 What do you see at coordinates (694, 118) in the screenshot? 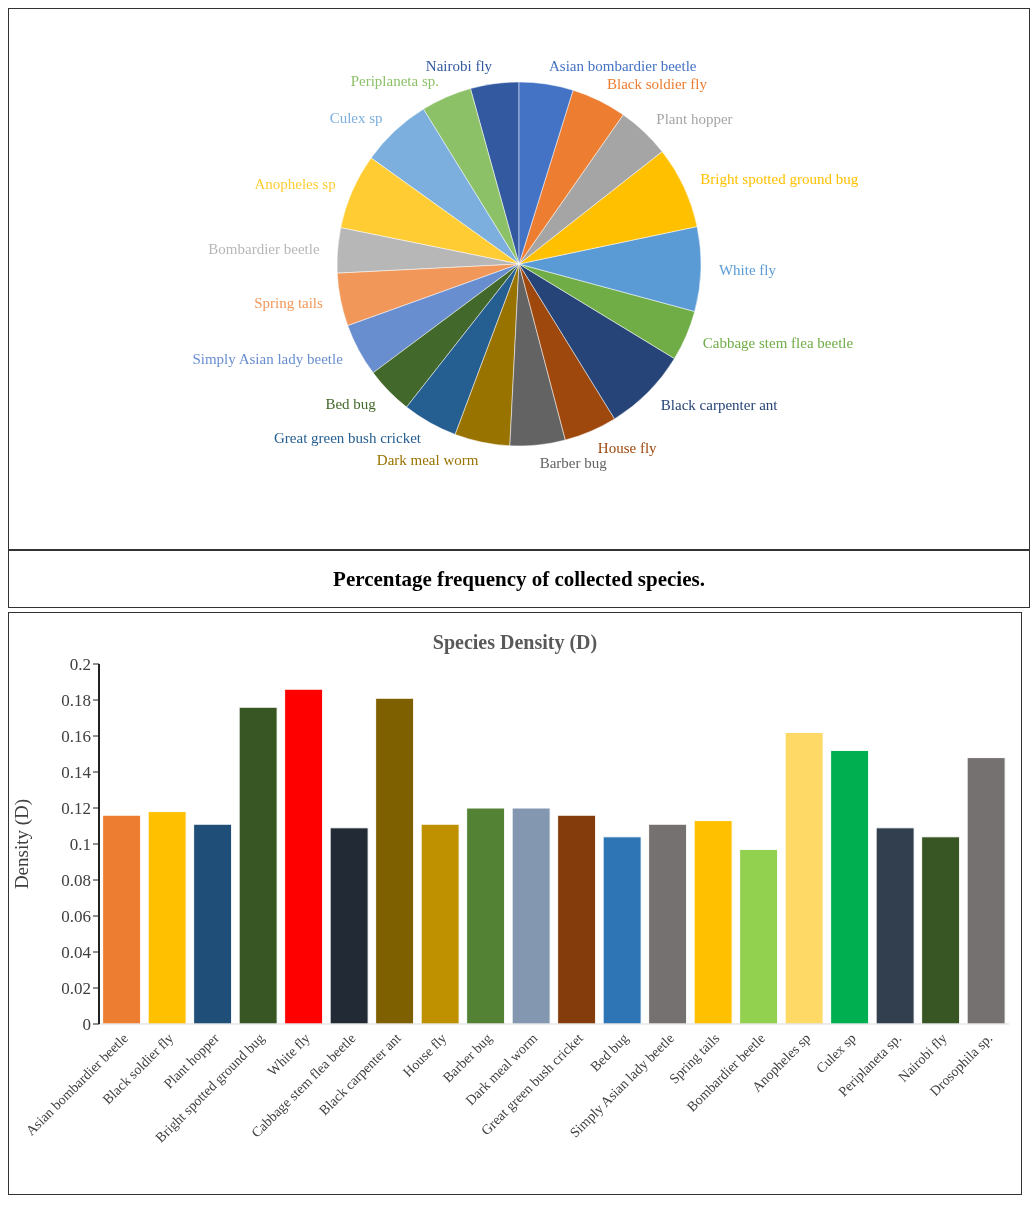
I see `slice-label: Plant hopper` at bounding box center [694, 118].